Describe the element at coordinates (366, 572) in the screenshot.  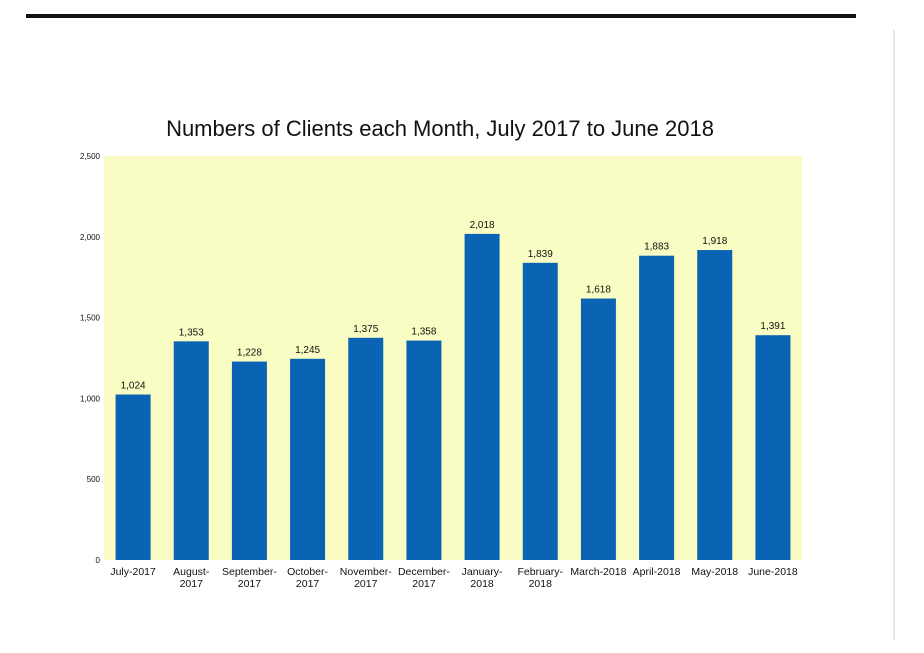
I see `x-tick-label: November-` at that location.